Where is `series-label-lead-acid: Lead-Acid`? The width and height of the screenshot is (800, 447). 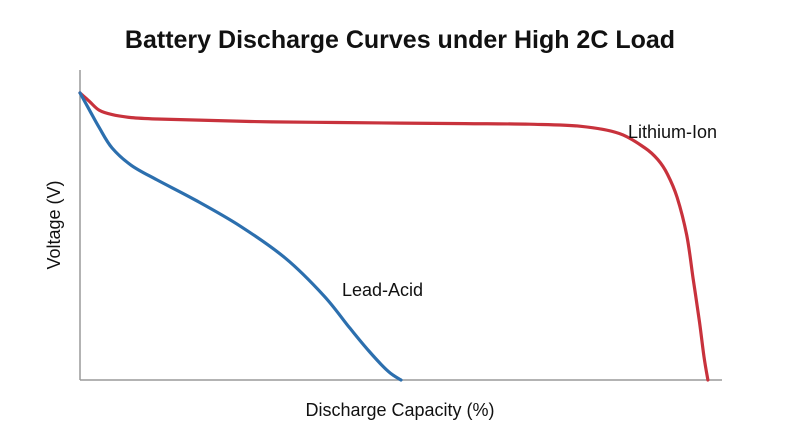
series-label-lead-acid: Lead-Acid is located at coordinates (382, 290).